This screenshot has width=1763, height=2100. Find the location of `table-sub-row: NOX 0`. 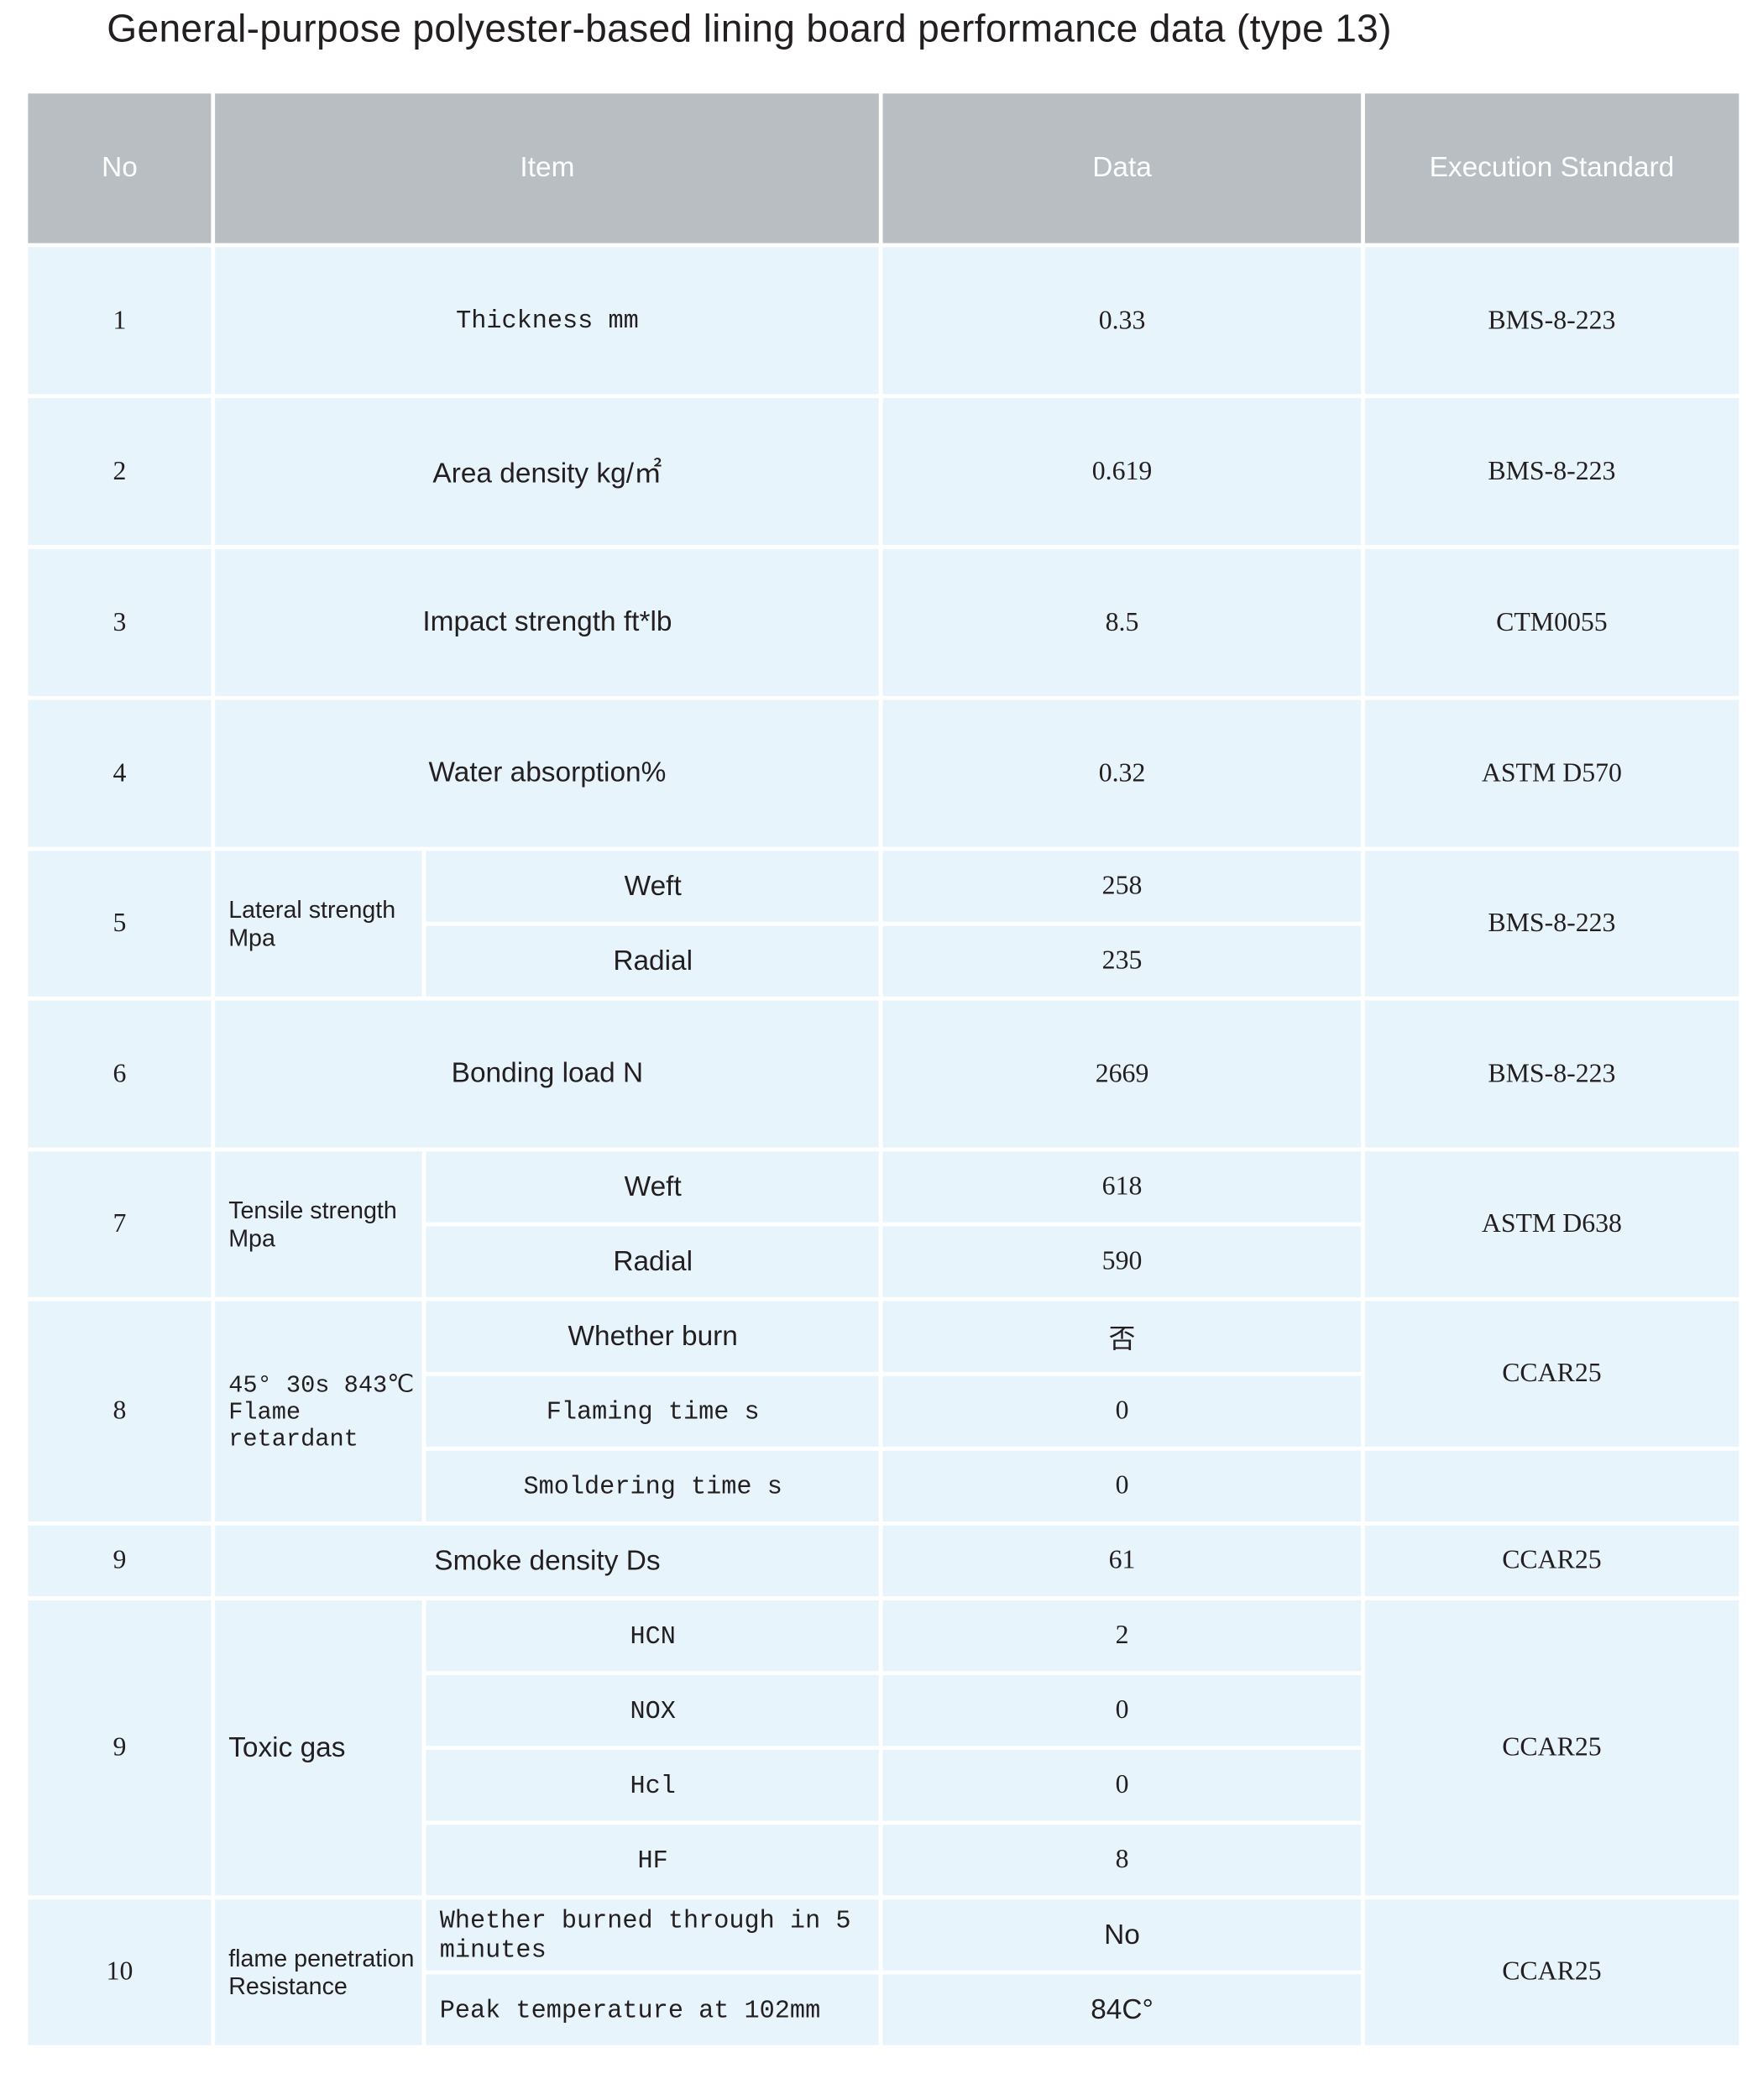

table-sub-row: NOX 0 is located at coordinates (883, 1710).